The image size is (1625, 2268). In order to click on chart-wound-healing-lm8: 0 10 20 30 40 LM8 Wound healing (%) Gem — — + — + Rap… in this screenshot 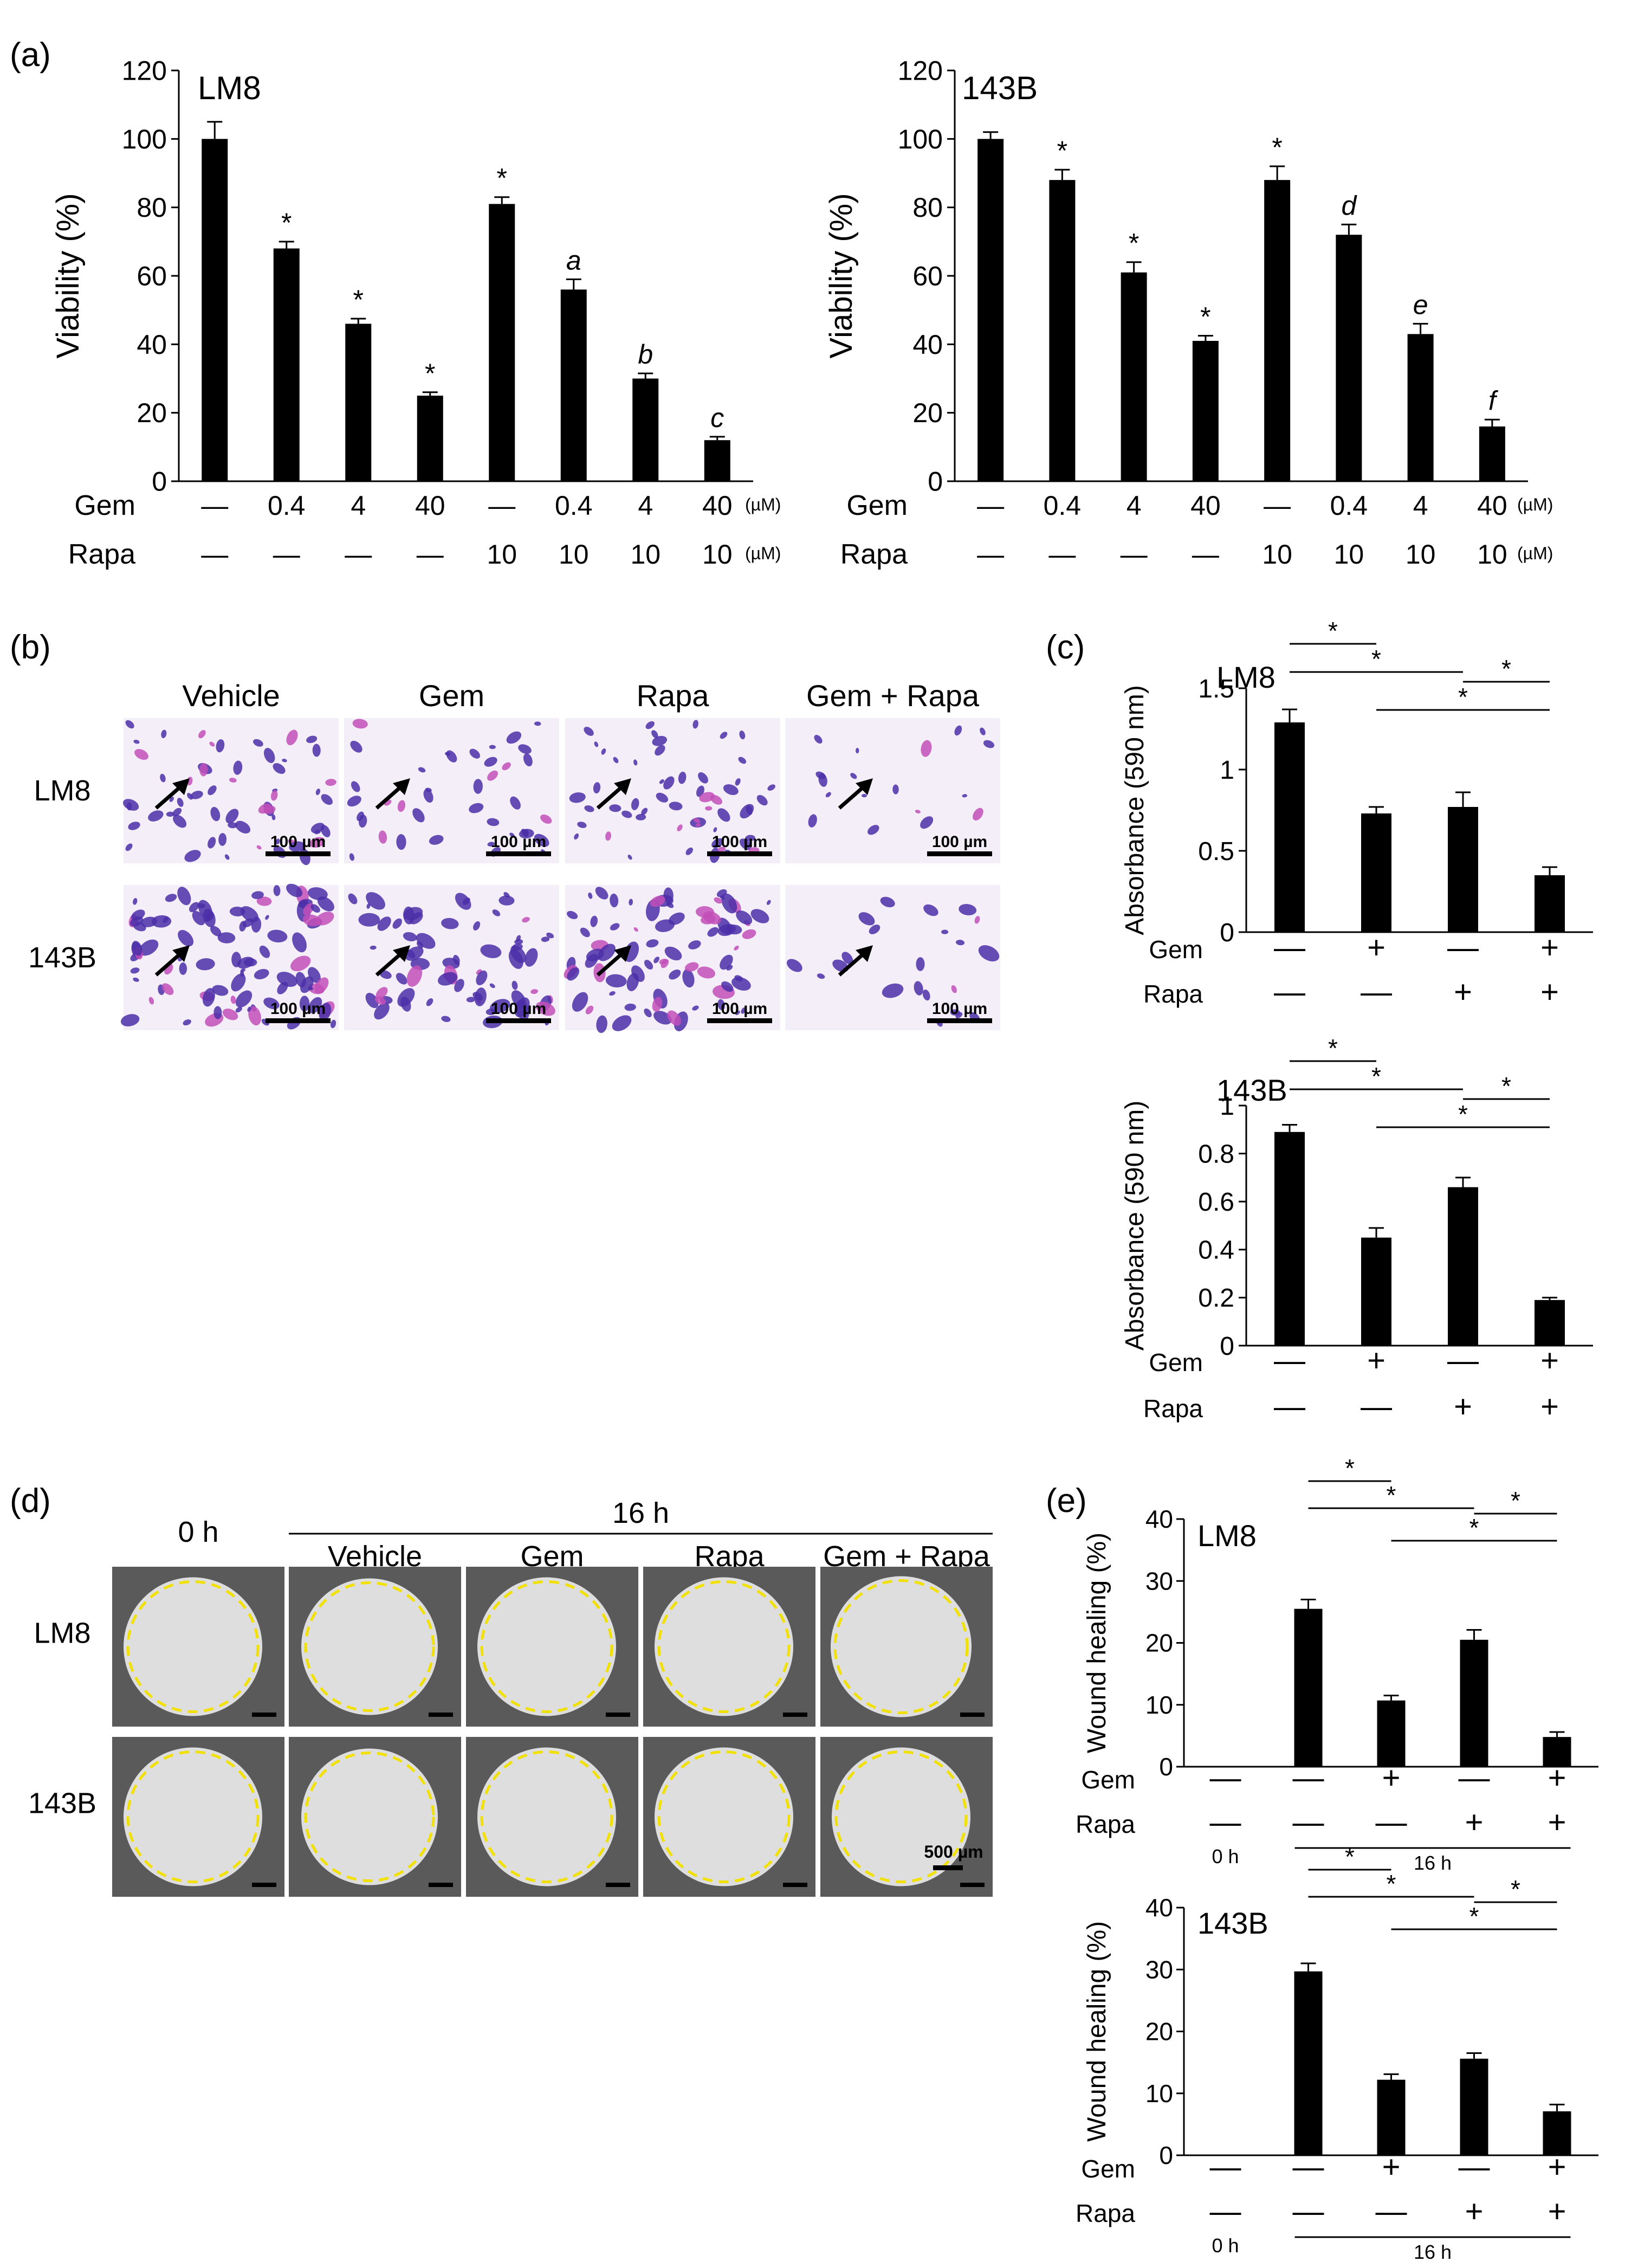, I will do `click(1337, 1664)`.